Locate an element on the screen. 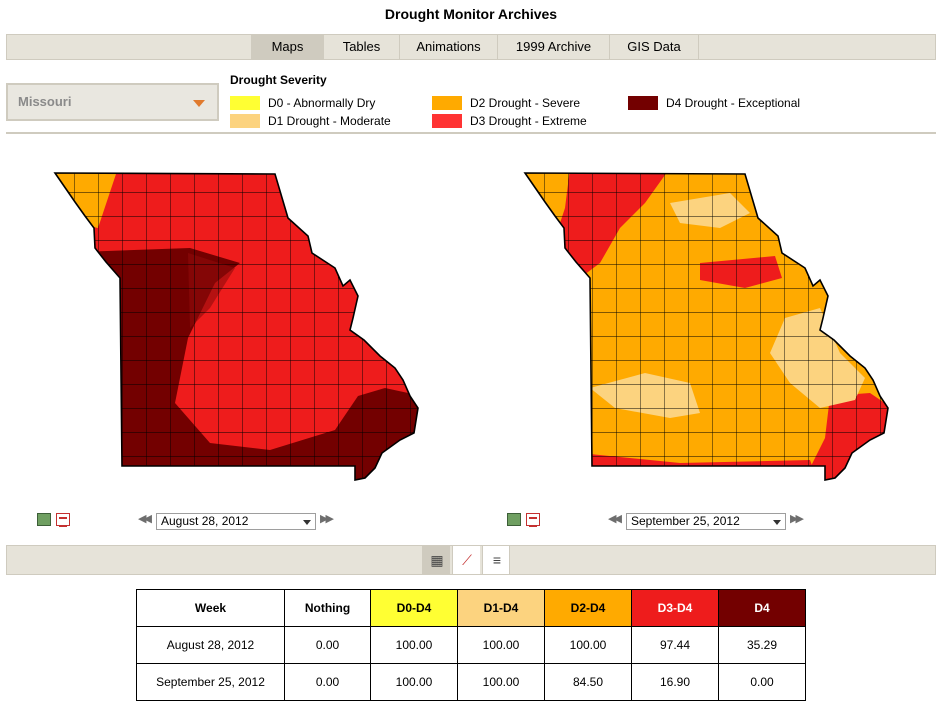 The height and width of the screenshot is (705, 942). text-view-button: ≡ is located at coordinates (496, 560).